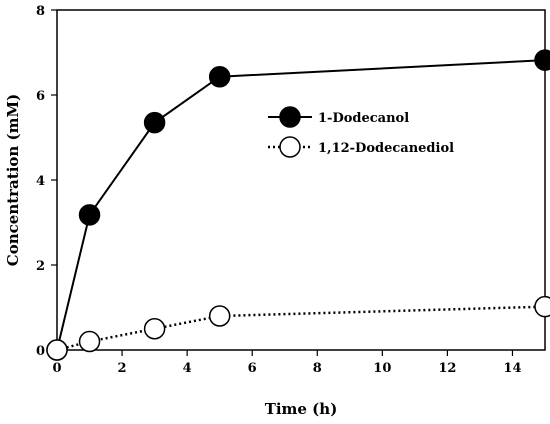 The image size is (550, 424). Describe the element at coordinates (40, 11) in the screenshot. I see `y-tick-label: 8` at that location.